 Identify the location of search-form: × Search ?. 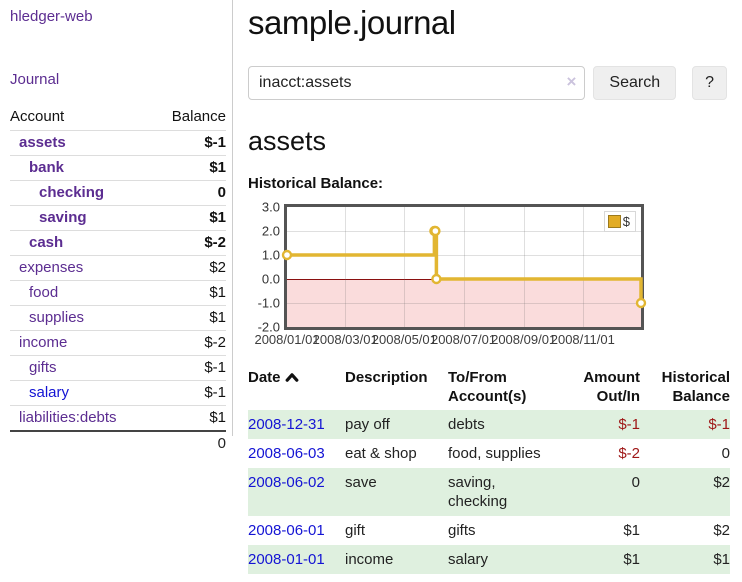
(487, 83).